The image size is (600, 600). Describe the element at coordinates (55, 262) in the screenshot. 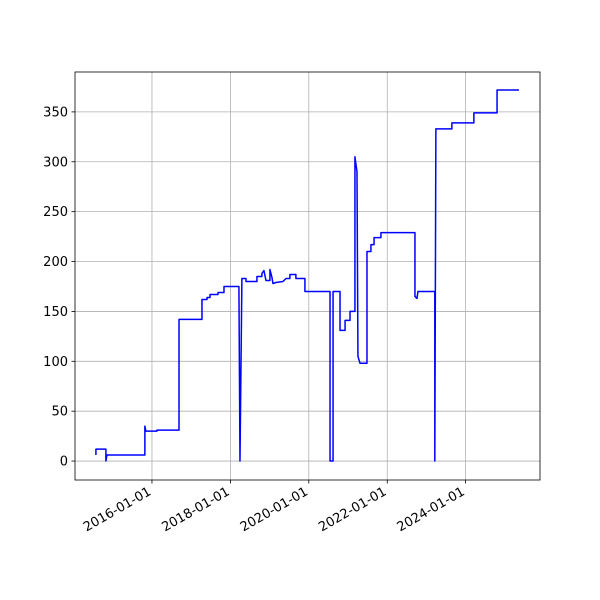

I see `y-tick-label: 200` at that location.